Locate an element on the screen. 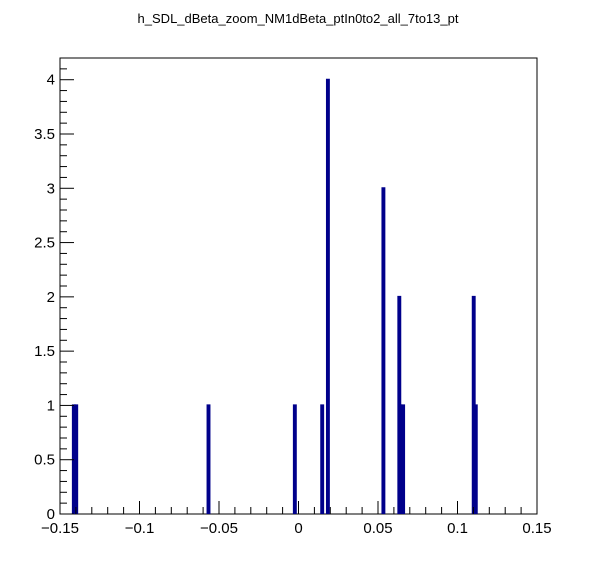 The width and height of the screenshot is (596, 572). y-axis: 0 0.5 1 1.5 2 2.5 3 3.5 4 is located at coordinates (54, 290).